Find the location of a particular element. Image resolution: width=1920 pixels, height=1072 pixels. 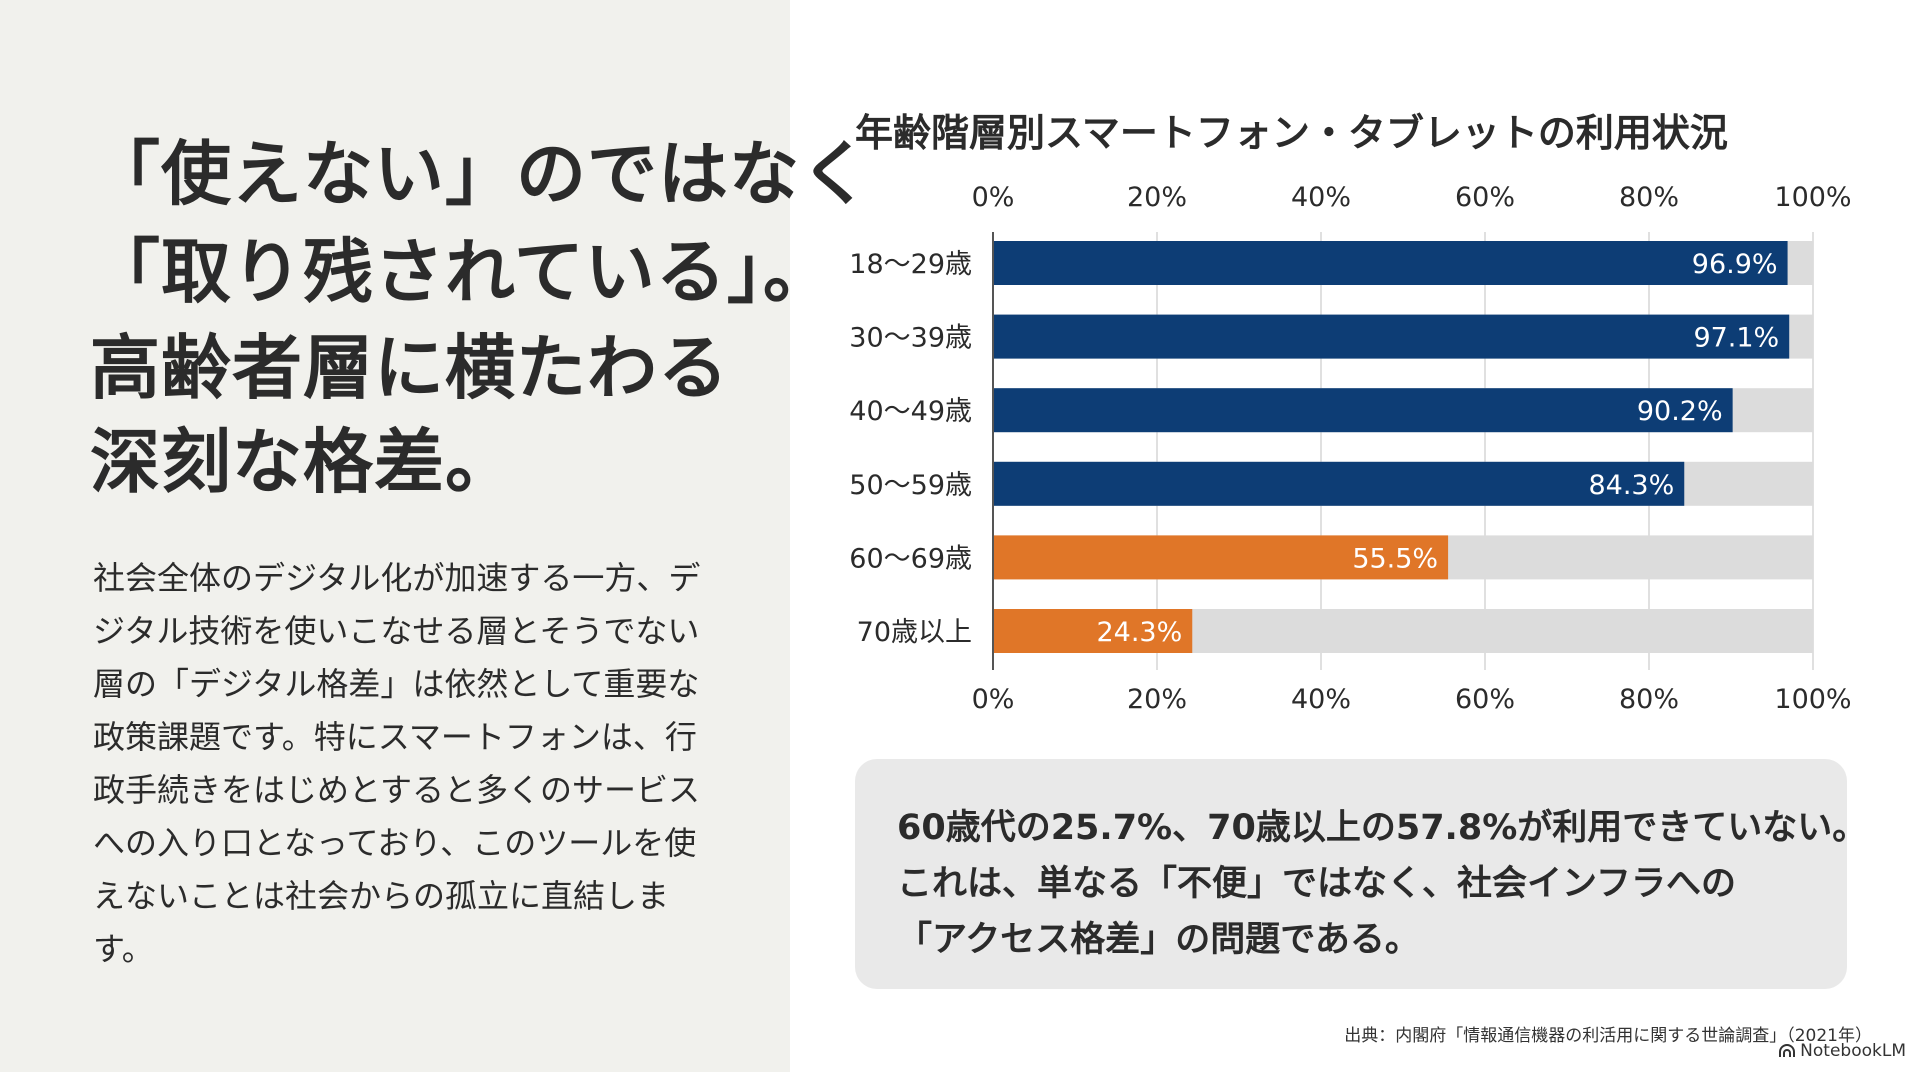

category-label: 40〜49歳 is located at coordinates (910, 411).